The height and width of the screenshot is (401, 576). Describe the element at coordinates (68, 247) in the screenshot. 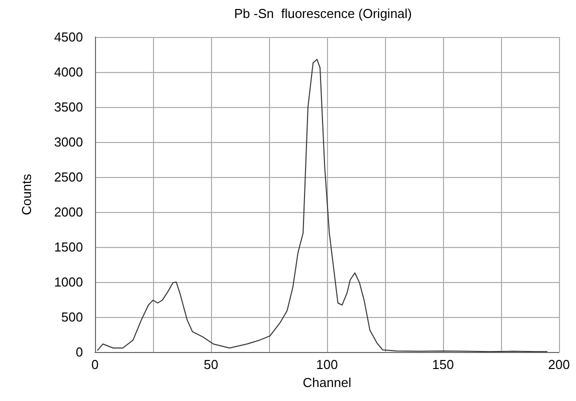

I see `y-tick-label: 1500` at that location.